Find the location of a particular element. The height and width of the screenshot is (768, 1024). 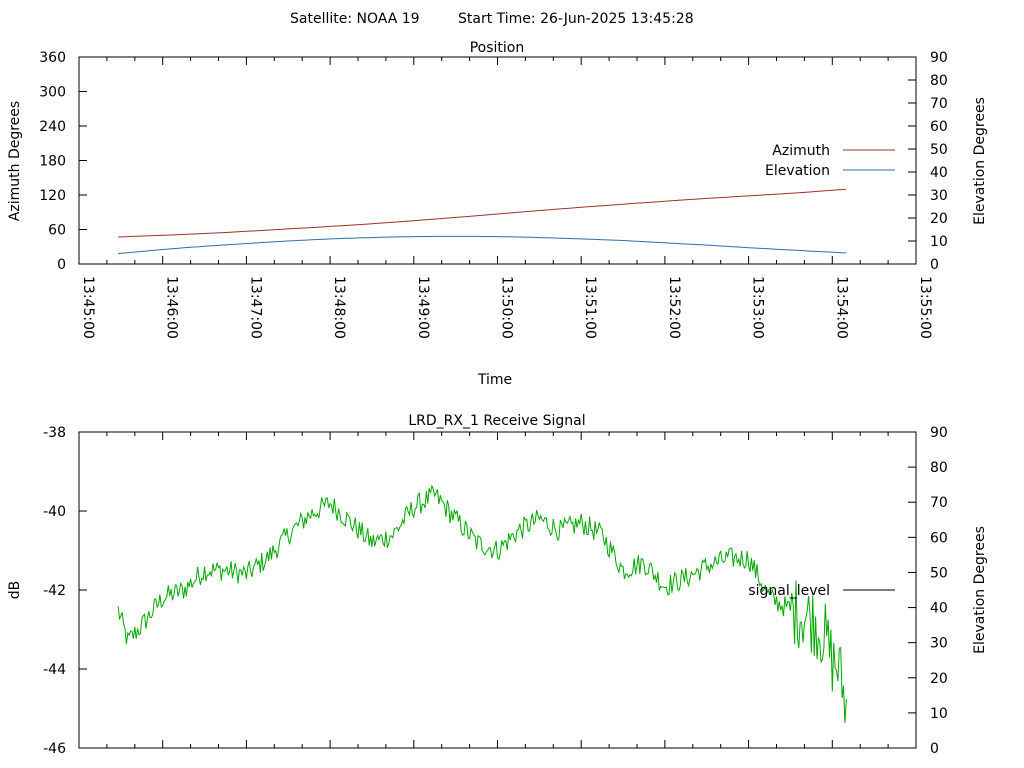

y-tick-label: -46 is located at coordinates (54, 749).